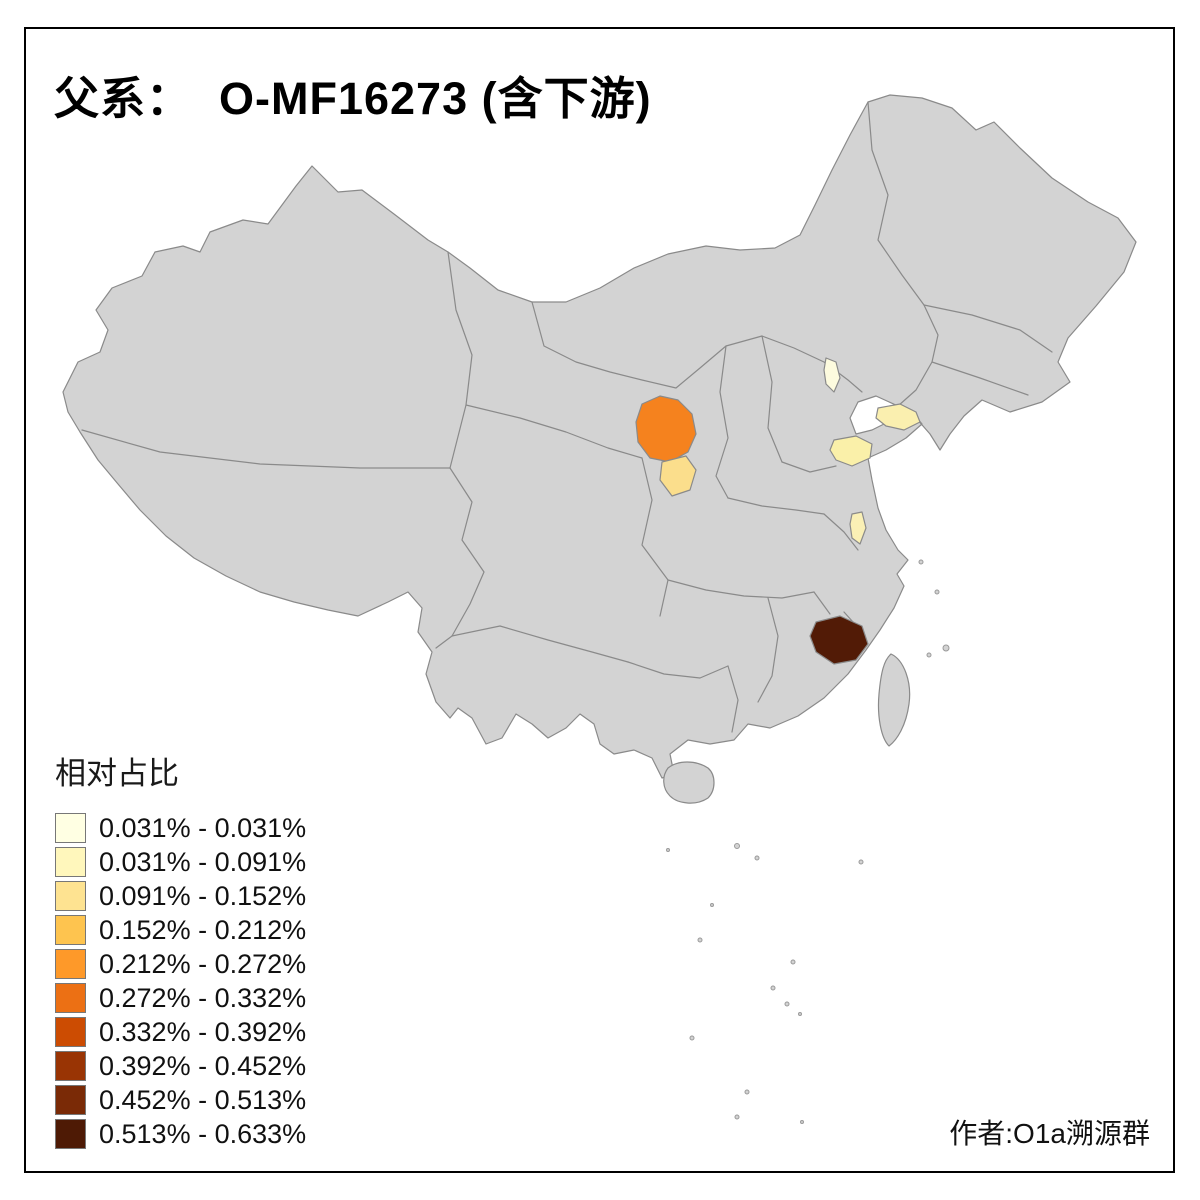 The height and width of the screenshot is (1200, 1200). Describe the element at coordinates (894, 700) in the screenshot. I see `taiwan-island` at that location.